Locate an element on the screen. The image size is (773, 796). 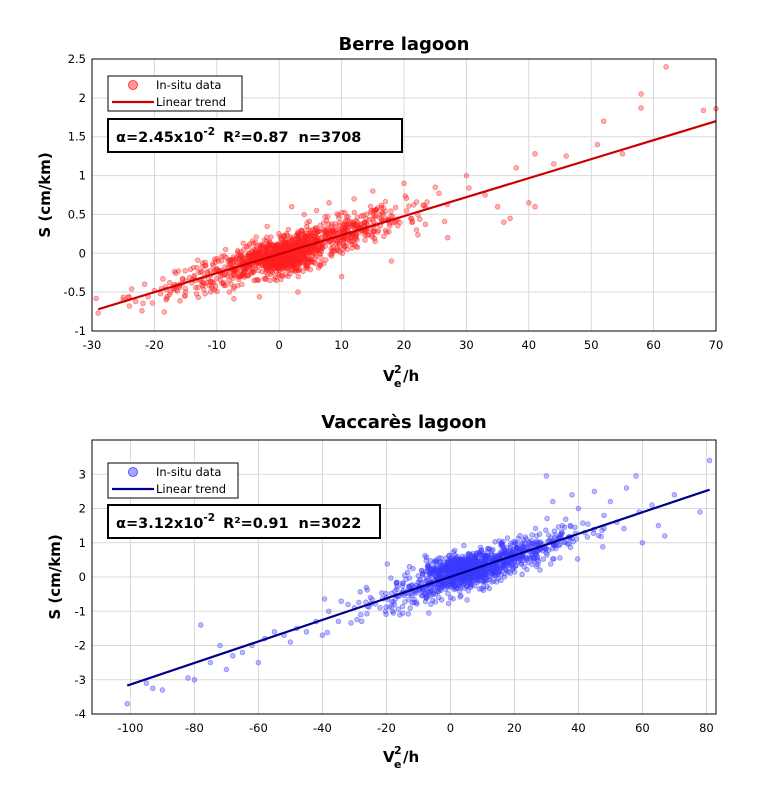
y-tick-label: 2 is located at coordinates (82, 509).